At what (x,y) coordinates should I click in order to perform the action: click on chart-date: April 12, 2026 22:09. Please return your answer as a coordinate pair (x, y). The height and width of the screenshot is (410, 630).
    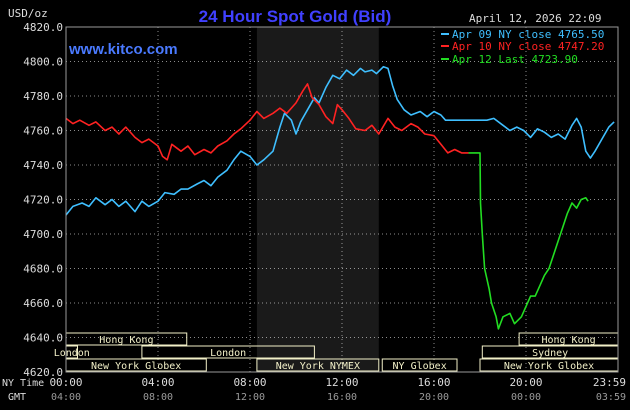
    Looking at the image, I should click on (535, 18).